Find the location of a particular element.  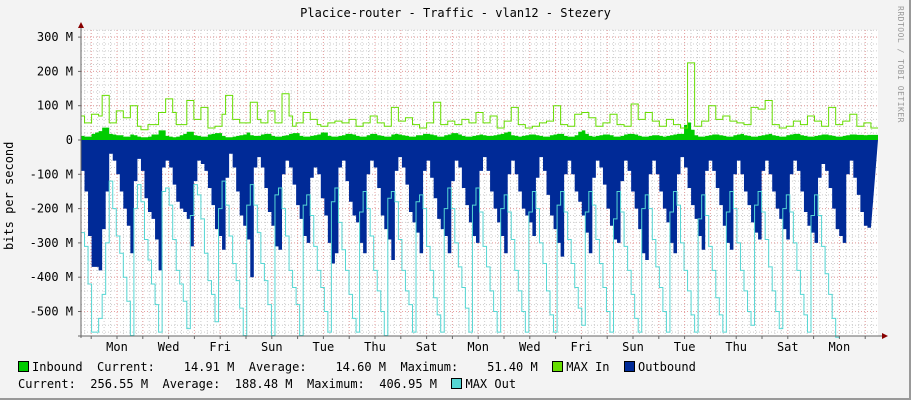

y-tick-label: -400 M is located at coordinates (51, 277).